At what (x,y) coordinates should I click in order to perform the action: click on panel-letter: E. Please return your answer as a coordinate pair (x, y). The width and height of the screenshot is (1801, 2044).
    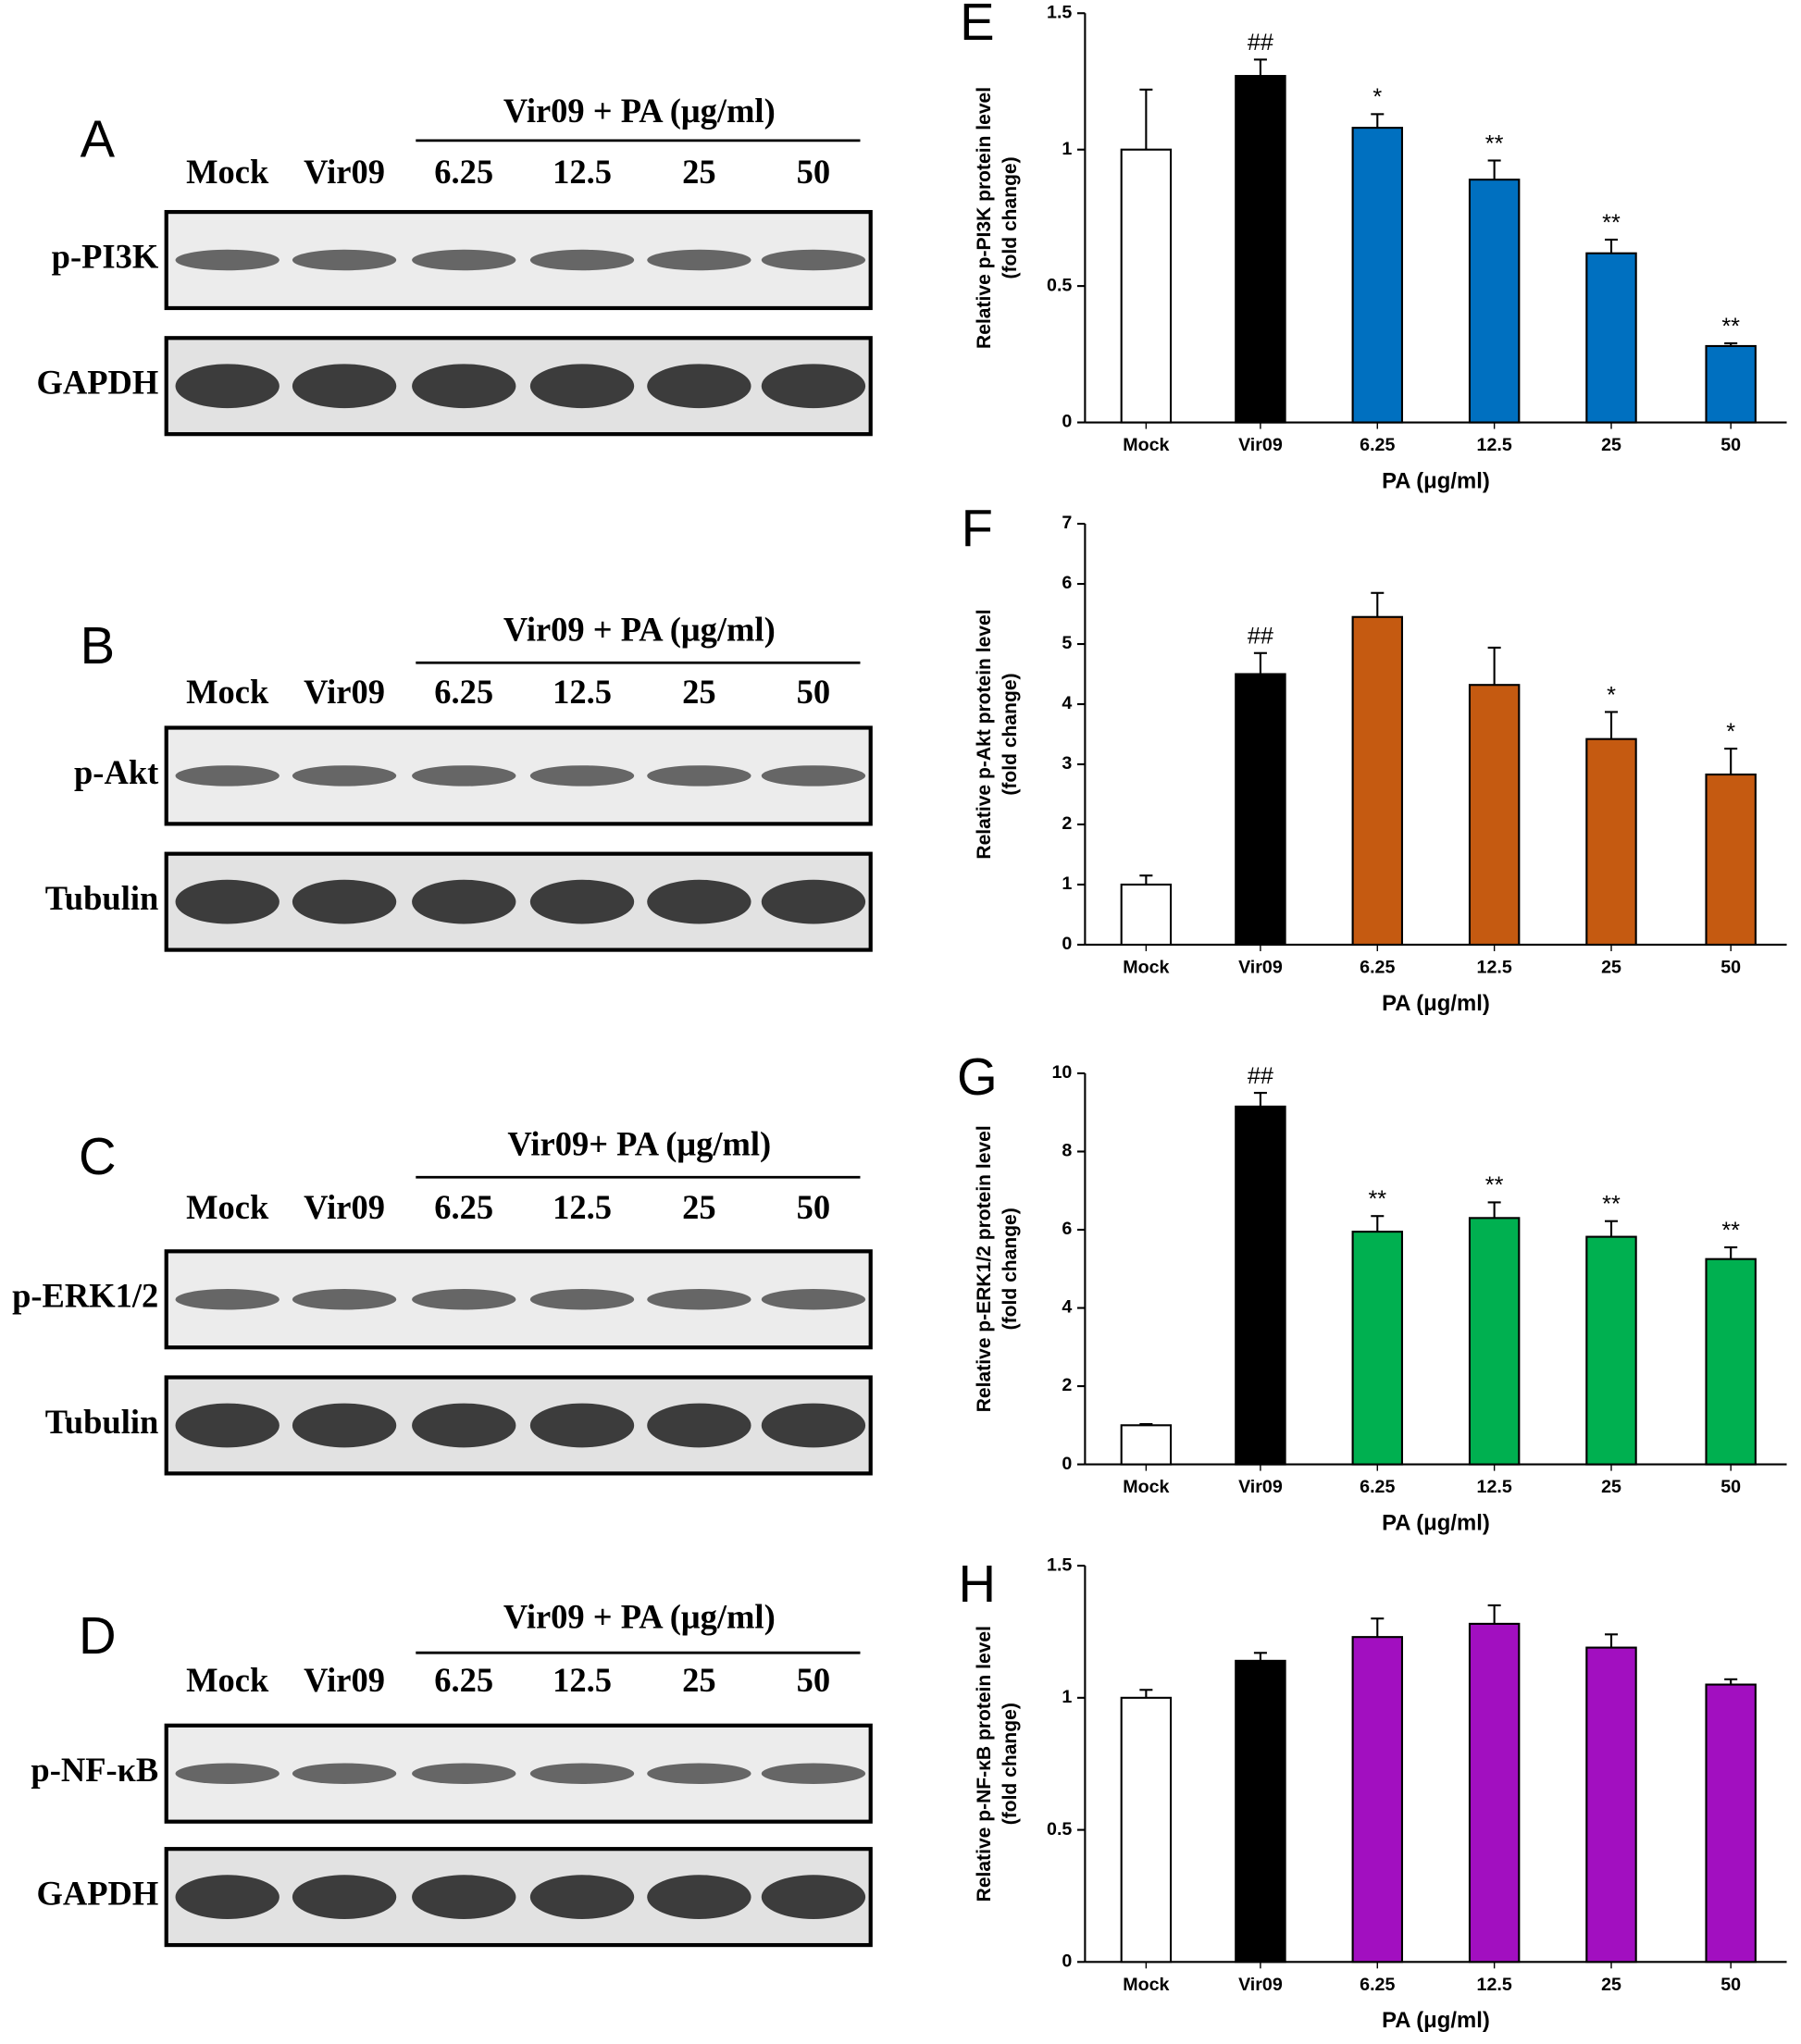
    Looking at the image, I should click on (977, 25).